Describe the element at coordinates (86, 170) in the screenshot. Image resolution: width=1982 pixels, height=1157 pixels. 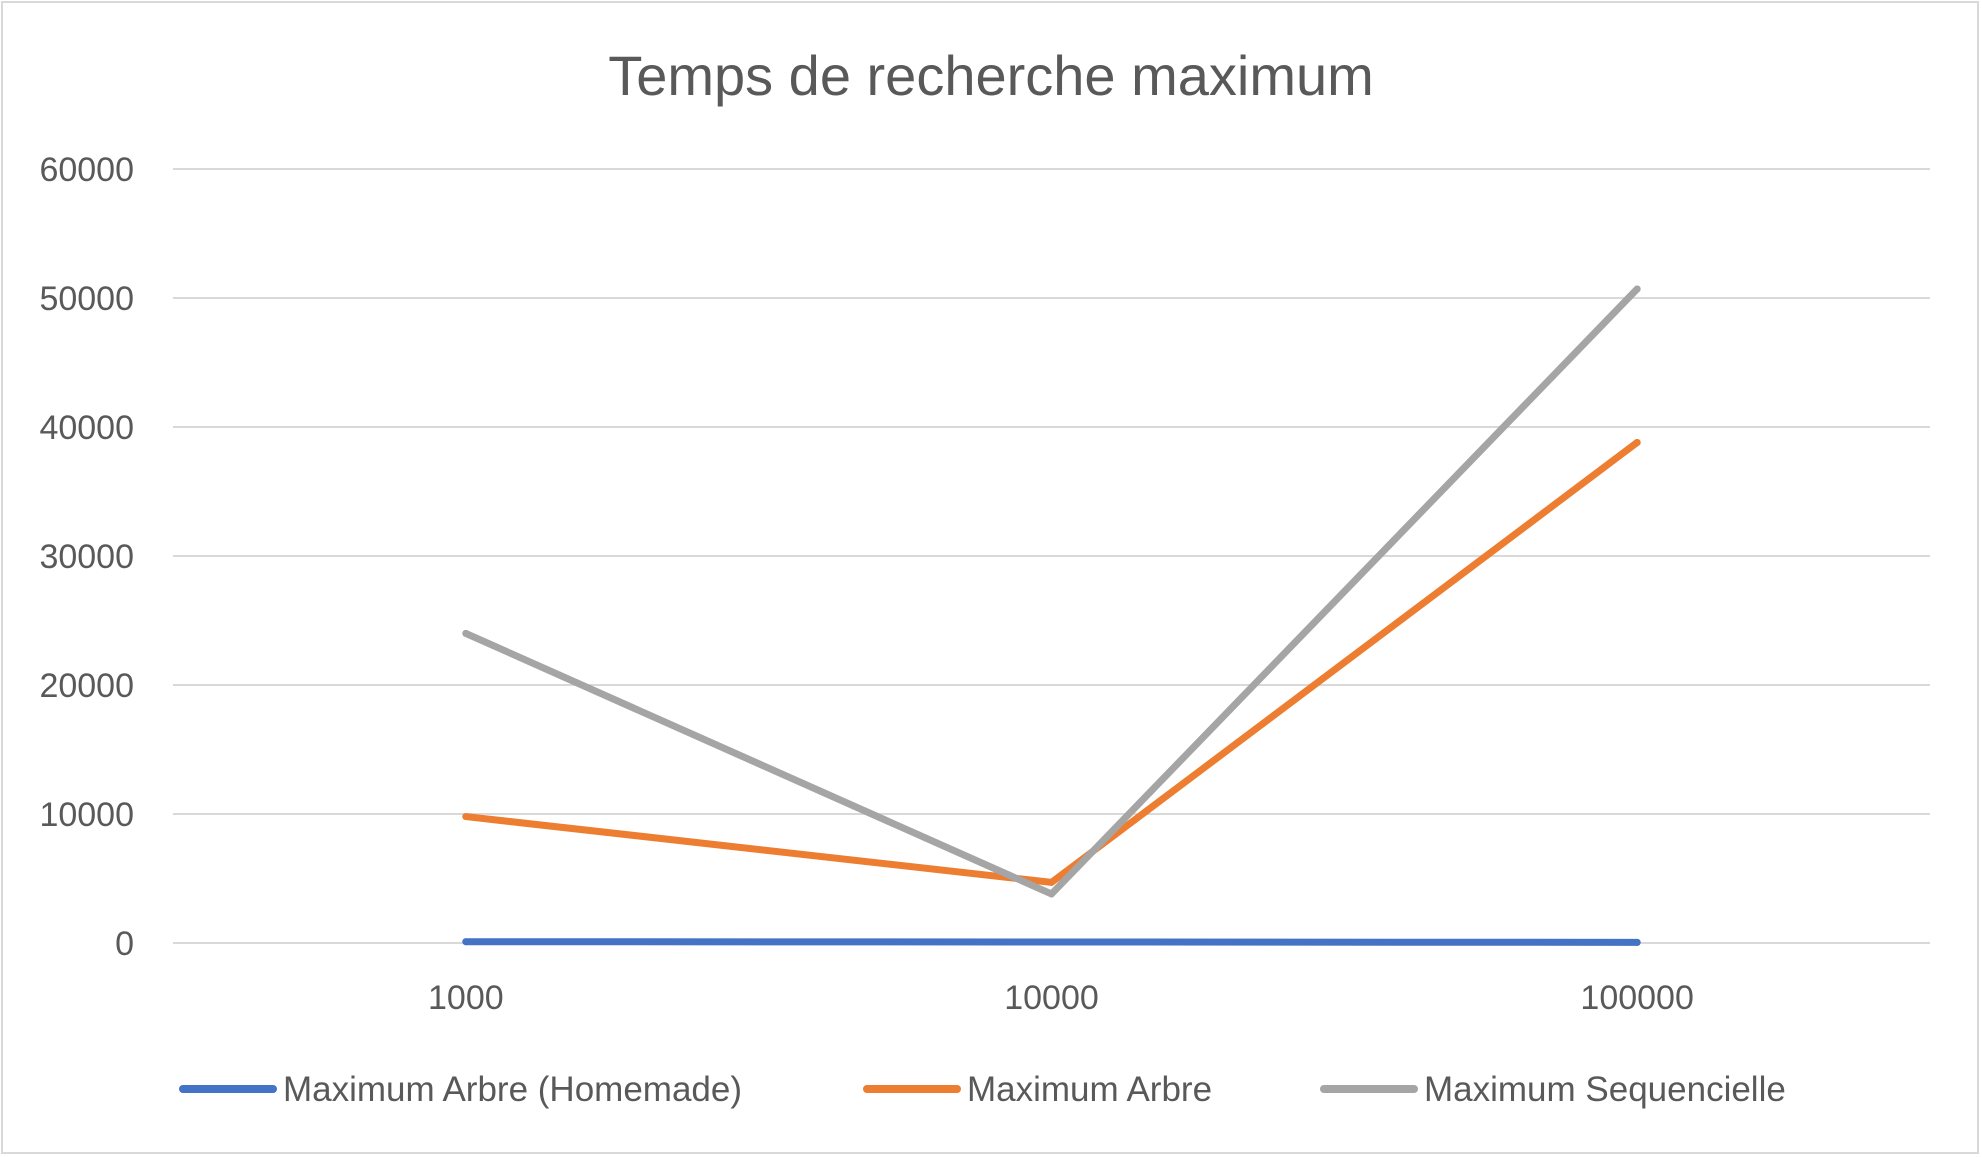
I see `y-tick-label-60000: 60000` at that location.